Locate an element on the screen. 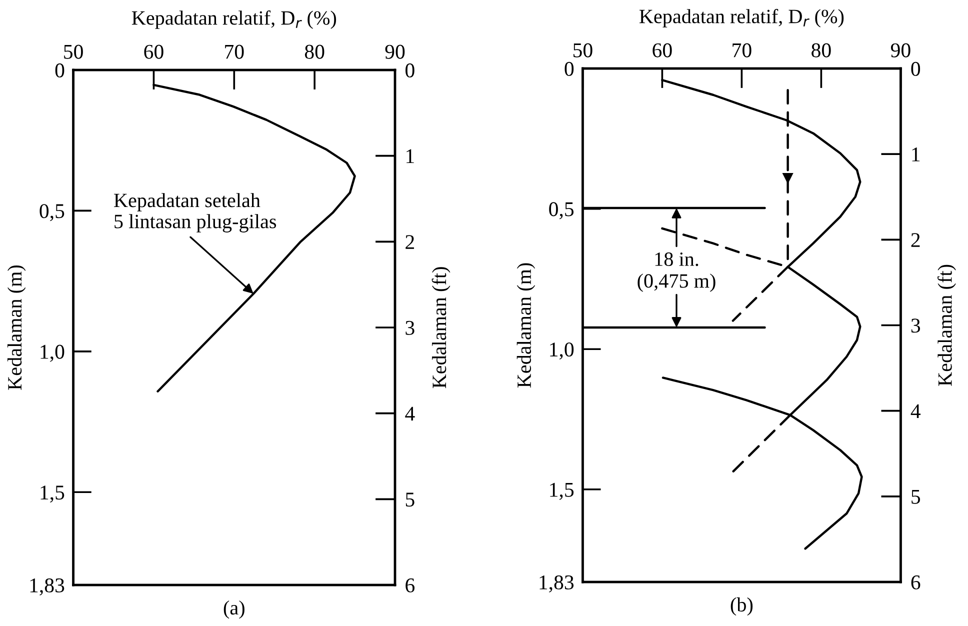  annotation: Kepadatan setelah 5 lintasan plug-gilas is located at coordinates (195, 212).